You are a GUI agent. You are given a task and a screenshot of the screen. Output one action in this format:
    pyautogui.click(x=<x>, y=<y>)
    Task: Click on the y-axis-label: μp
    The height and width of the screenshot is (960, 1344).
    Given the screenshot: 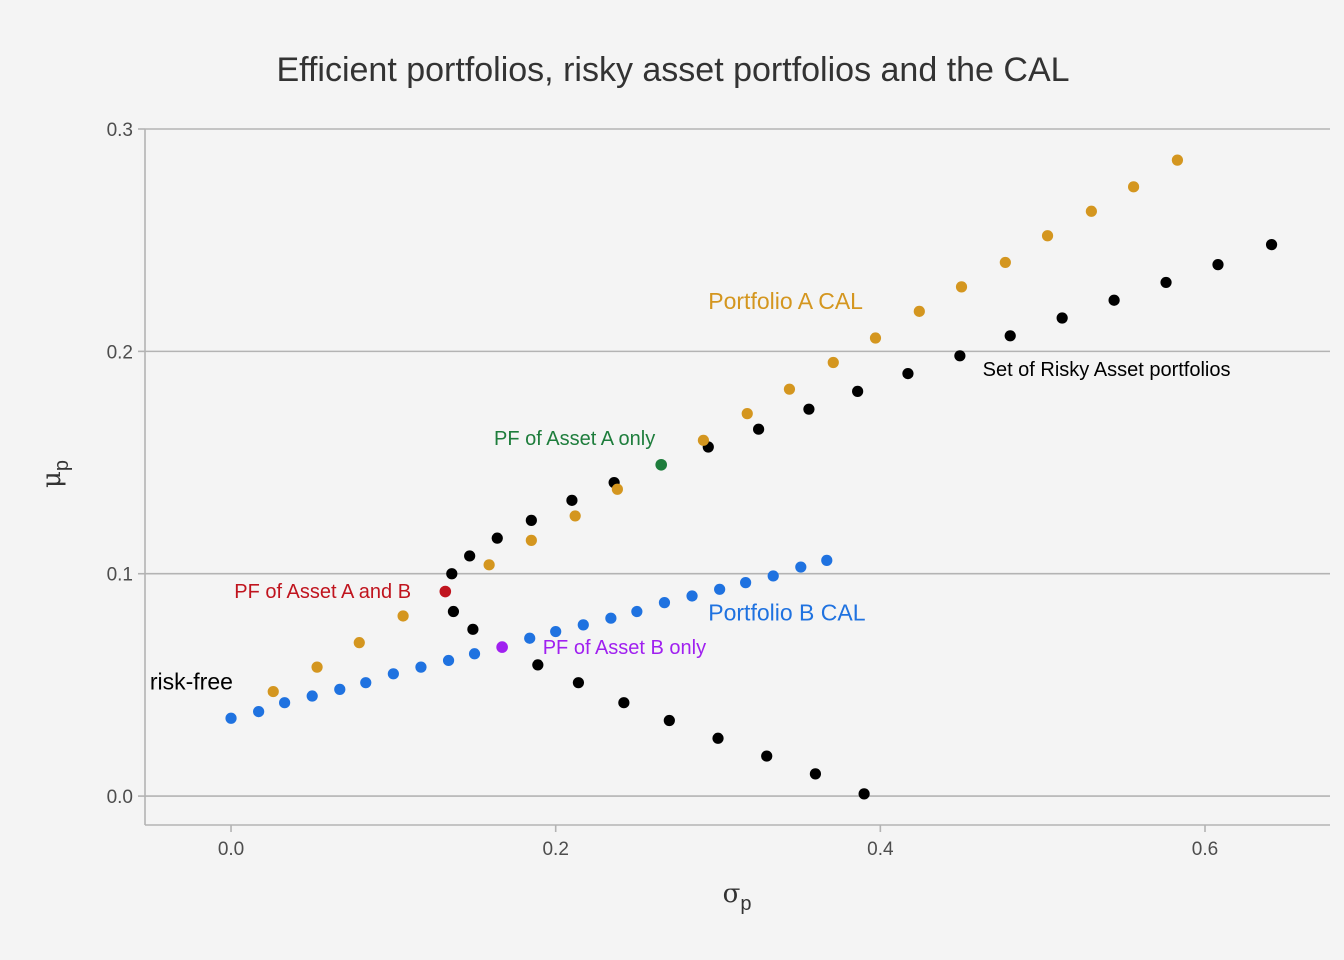 What is the action you would take?
    pyautogui.click(x=55, y=474)
    